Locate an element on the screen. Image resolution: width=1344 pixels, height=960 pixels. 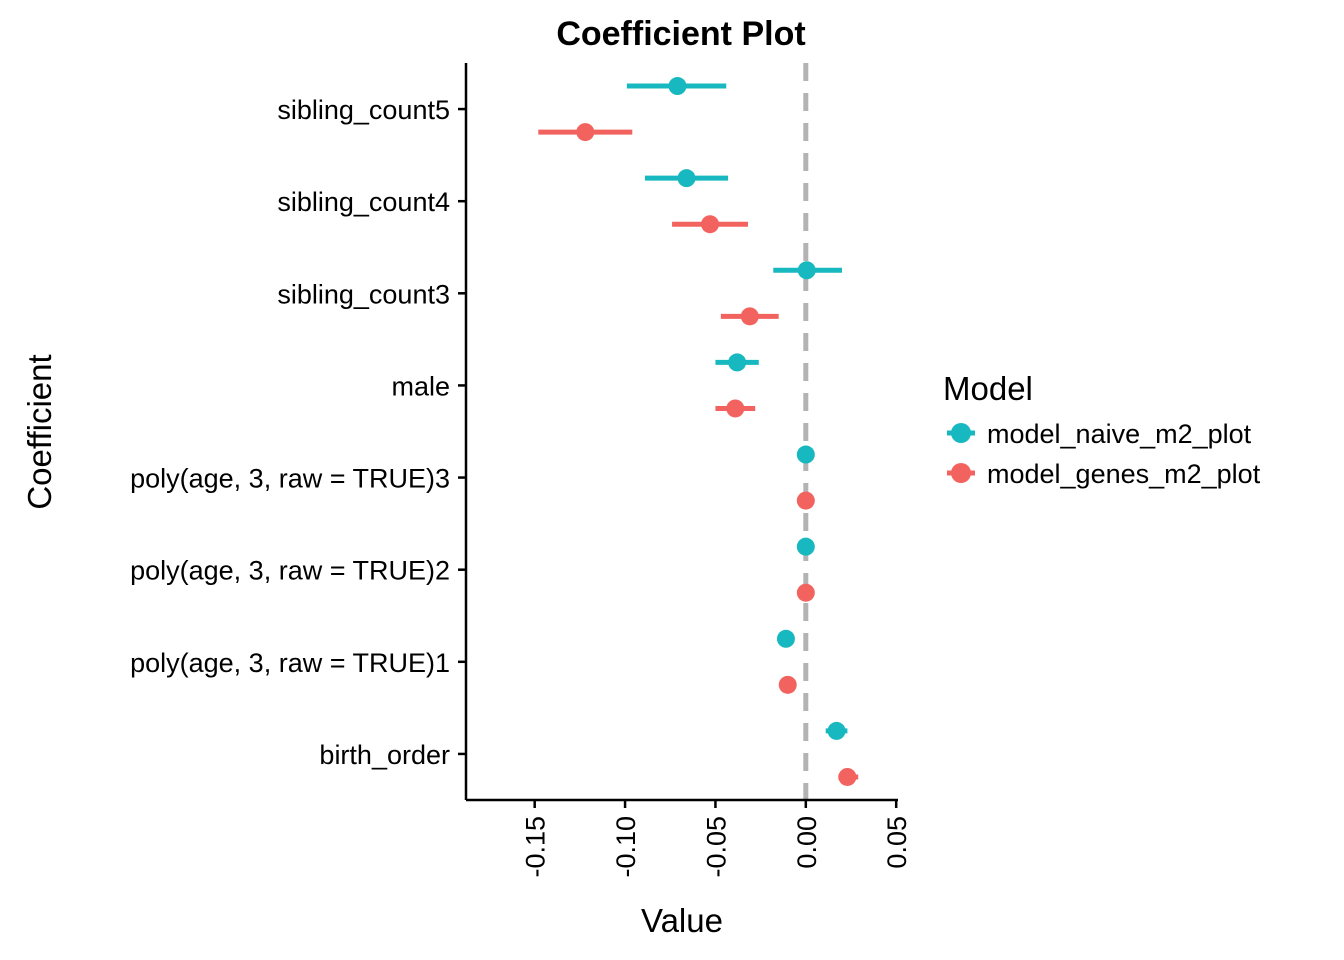
y-axis-title: Coefficient is located at coordinates (39, 431).